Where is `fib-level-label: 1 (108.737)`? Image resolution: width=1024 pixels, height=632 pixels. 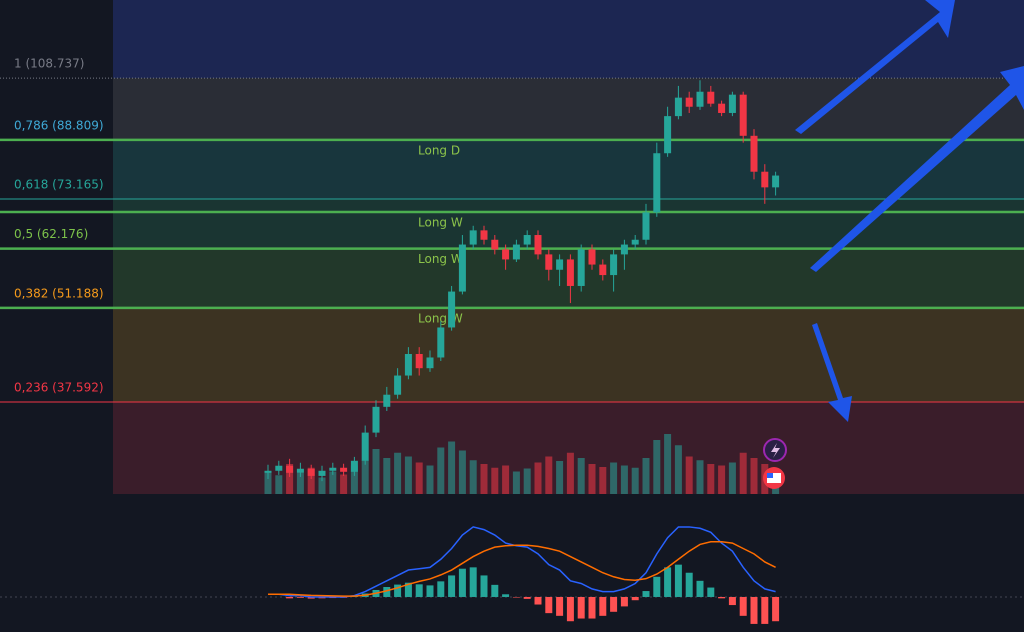 fib-level-label: 1 (108.737) is located at coordinates (49, 64).